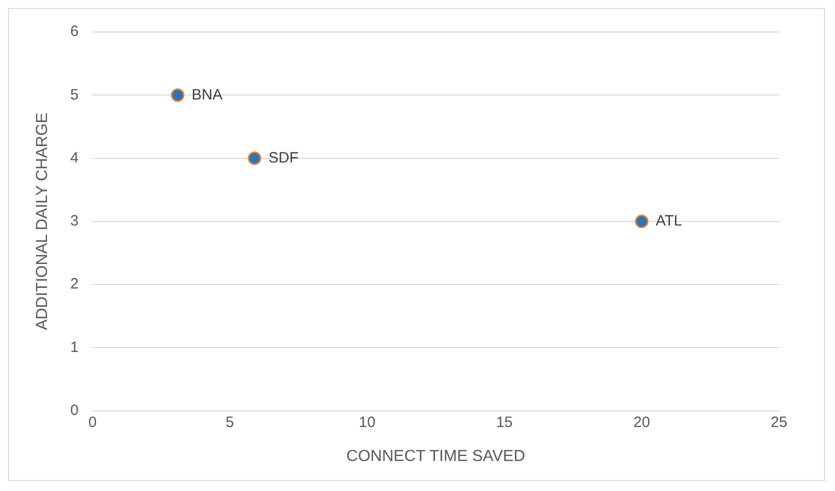 The width and height of the screenshot is (835, 491). I want to click on annotation: BNA, so click(207, 95).